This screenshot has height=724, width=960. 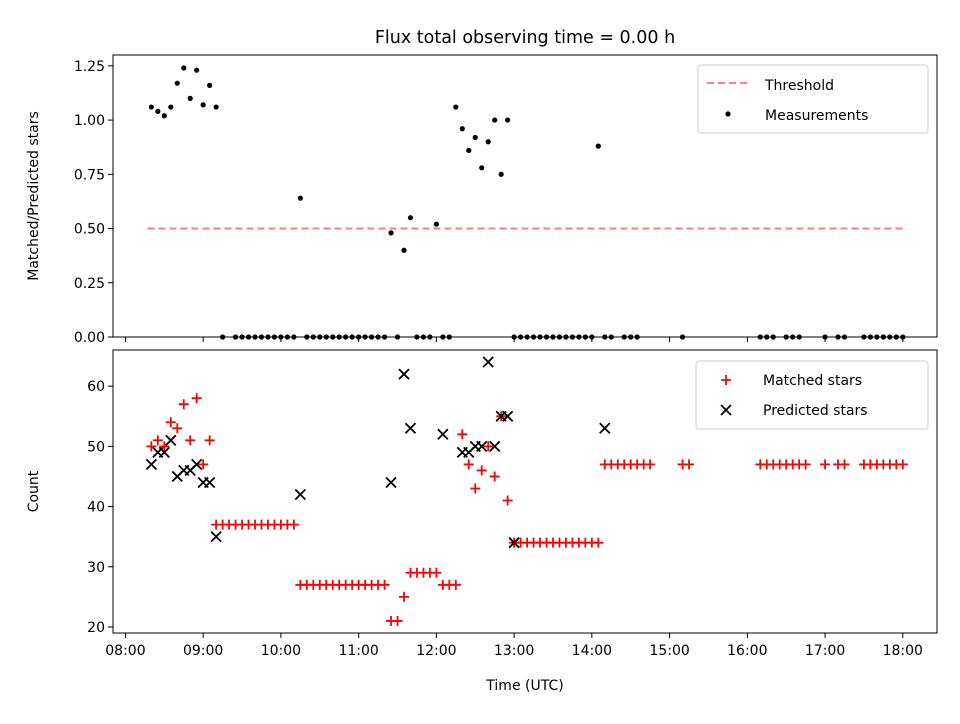 What do you see at coordinates (903, 651) in the screenshot?
I see `x-tick-label: 18:00` at bounding box center [903, 651].